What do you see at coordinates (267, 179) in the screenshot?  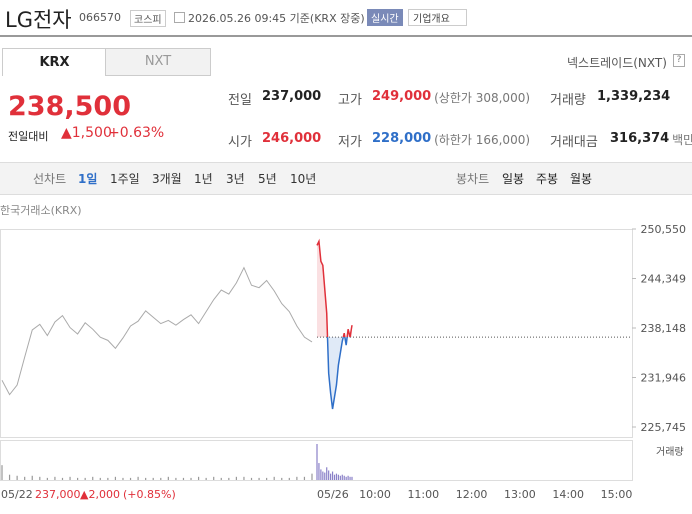 I see `period-button: 5년` at bounding box center [267, 179].